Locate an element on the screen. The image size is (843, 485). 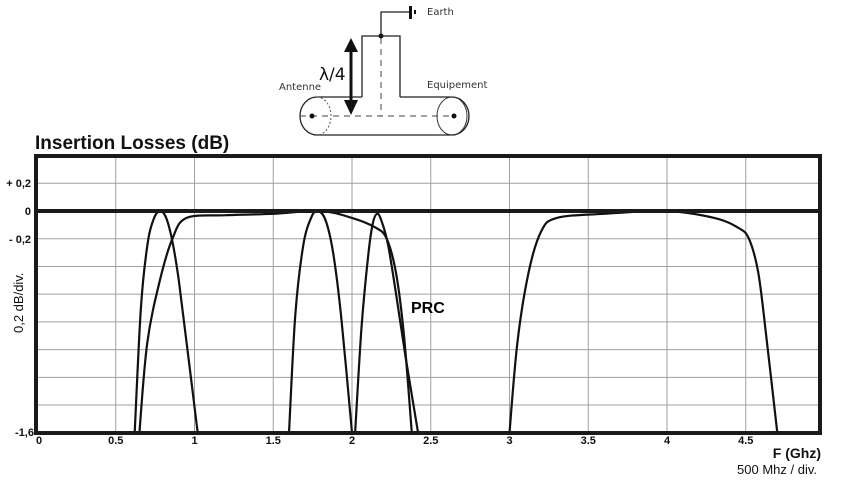
antenne-label: Antenne is located at coordinates (300, 87).